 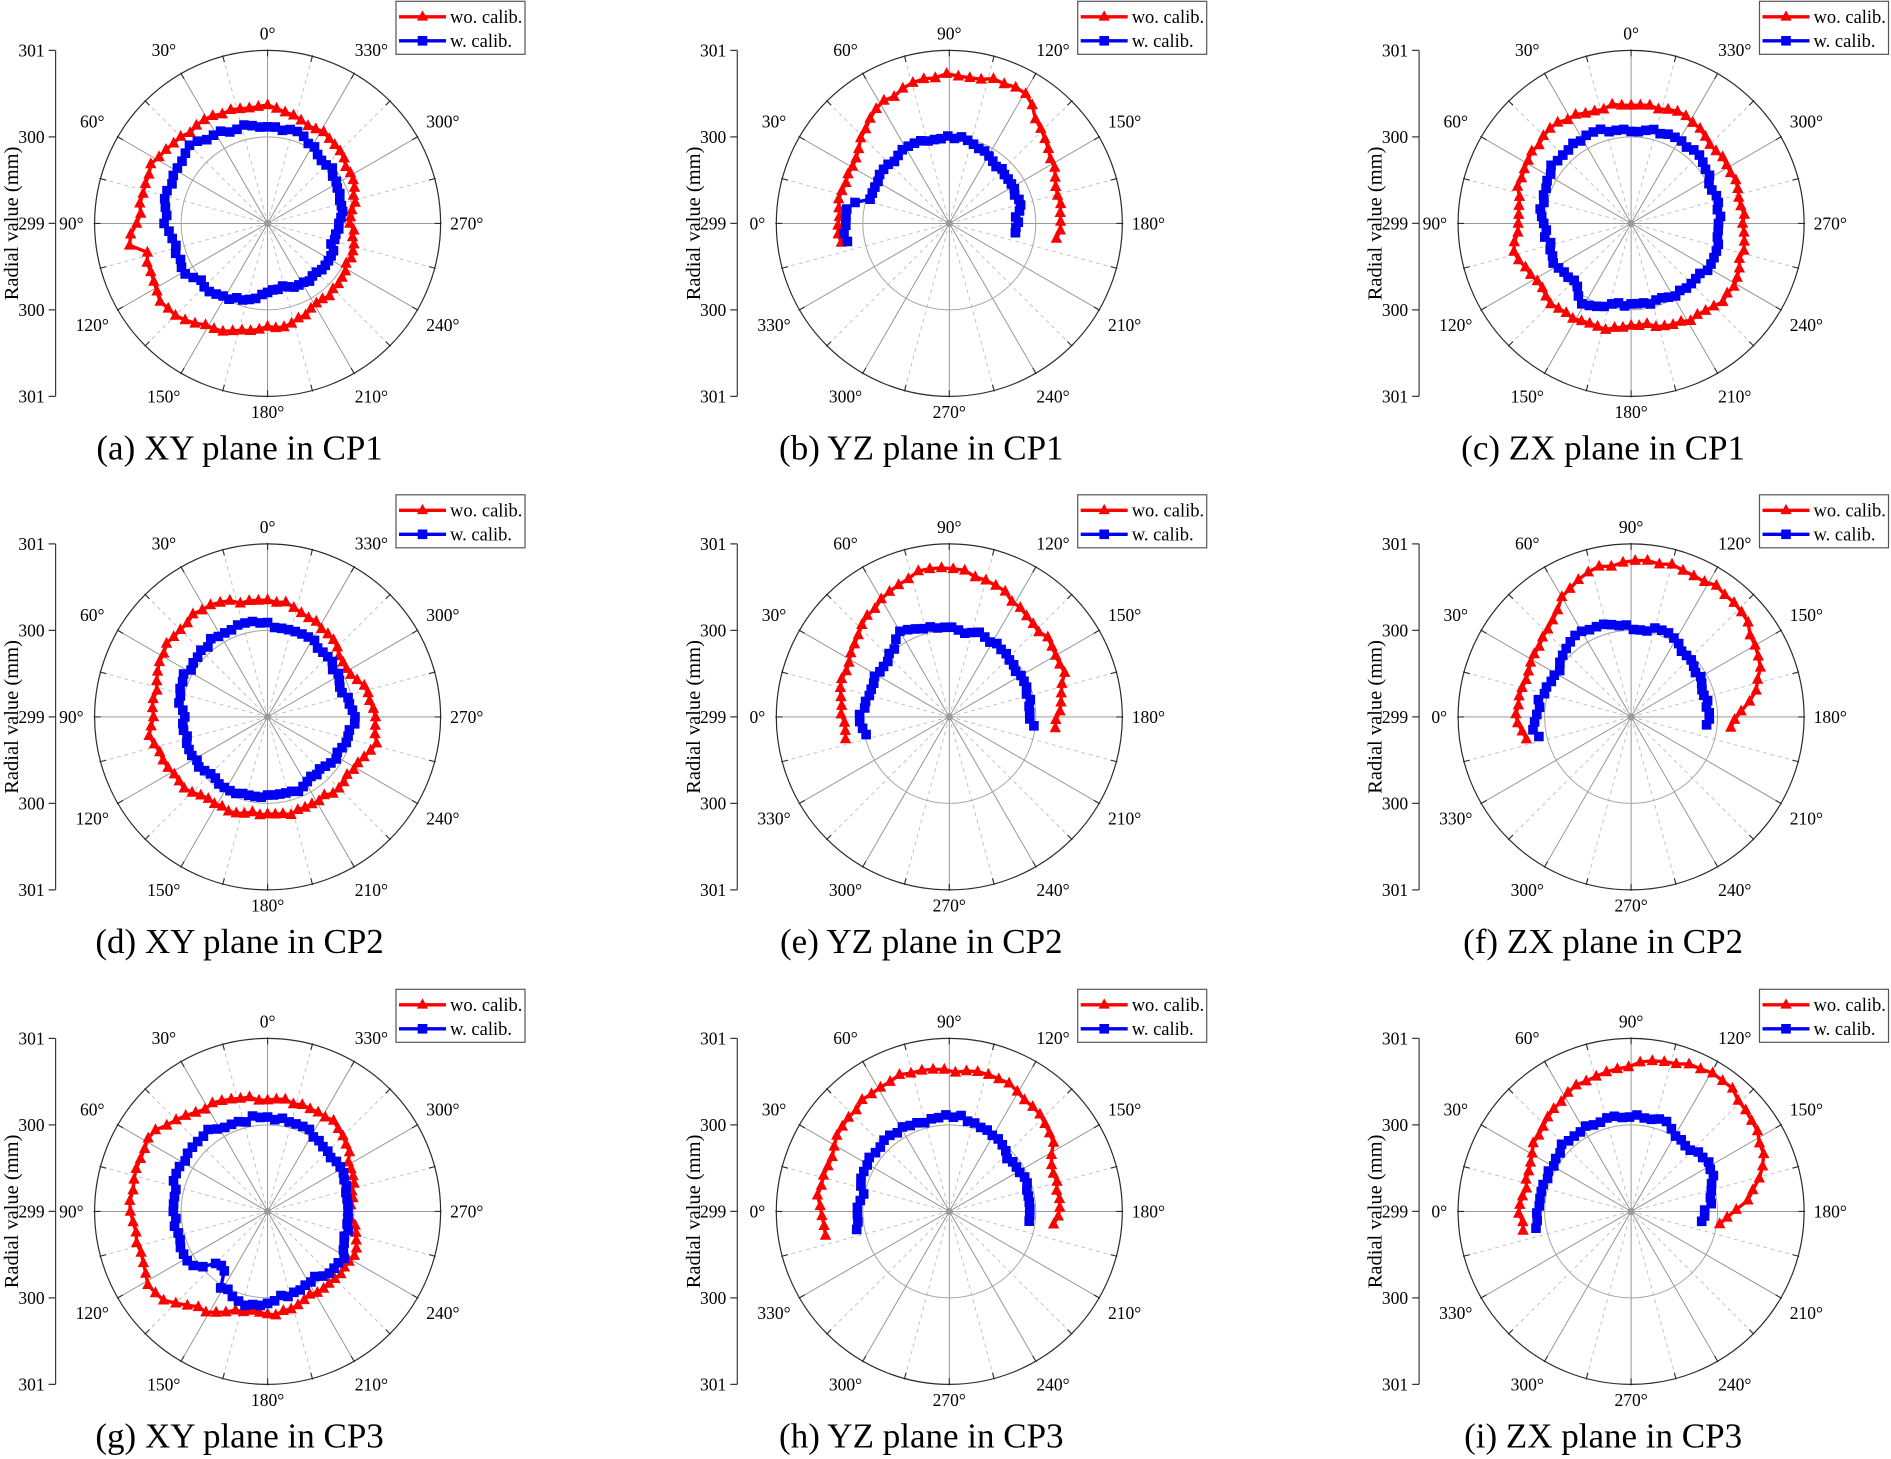 What do you see at coordinates (239, 447) in the screenshot?
I see `svg-text: (a) XY plane in CP1` at bounding box center [239, 447].